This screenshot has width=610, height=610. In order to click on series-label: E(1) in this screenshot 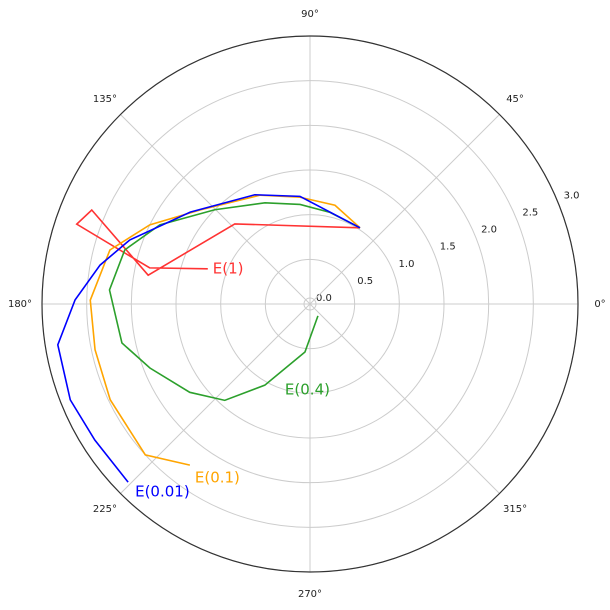, I will do `click(228, 268)`.